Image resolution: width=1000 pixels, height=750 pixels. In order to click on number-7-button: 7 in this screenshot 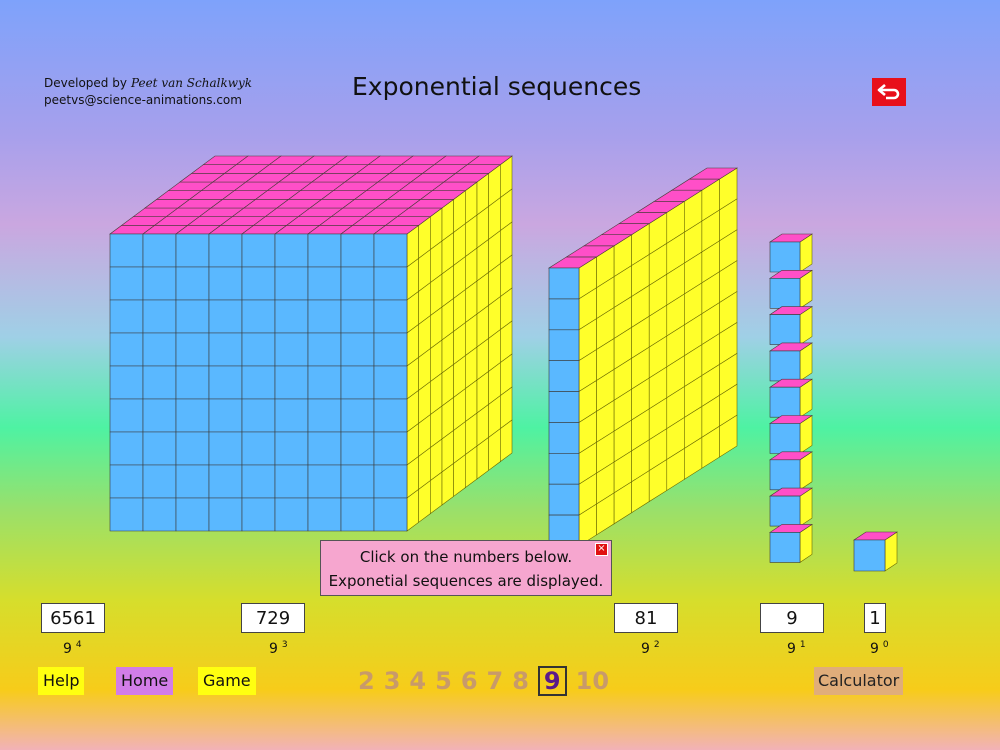, I will do `click(495, 681)`.